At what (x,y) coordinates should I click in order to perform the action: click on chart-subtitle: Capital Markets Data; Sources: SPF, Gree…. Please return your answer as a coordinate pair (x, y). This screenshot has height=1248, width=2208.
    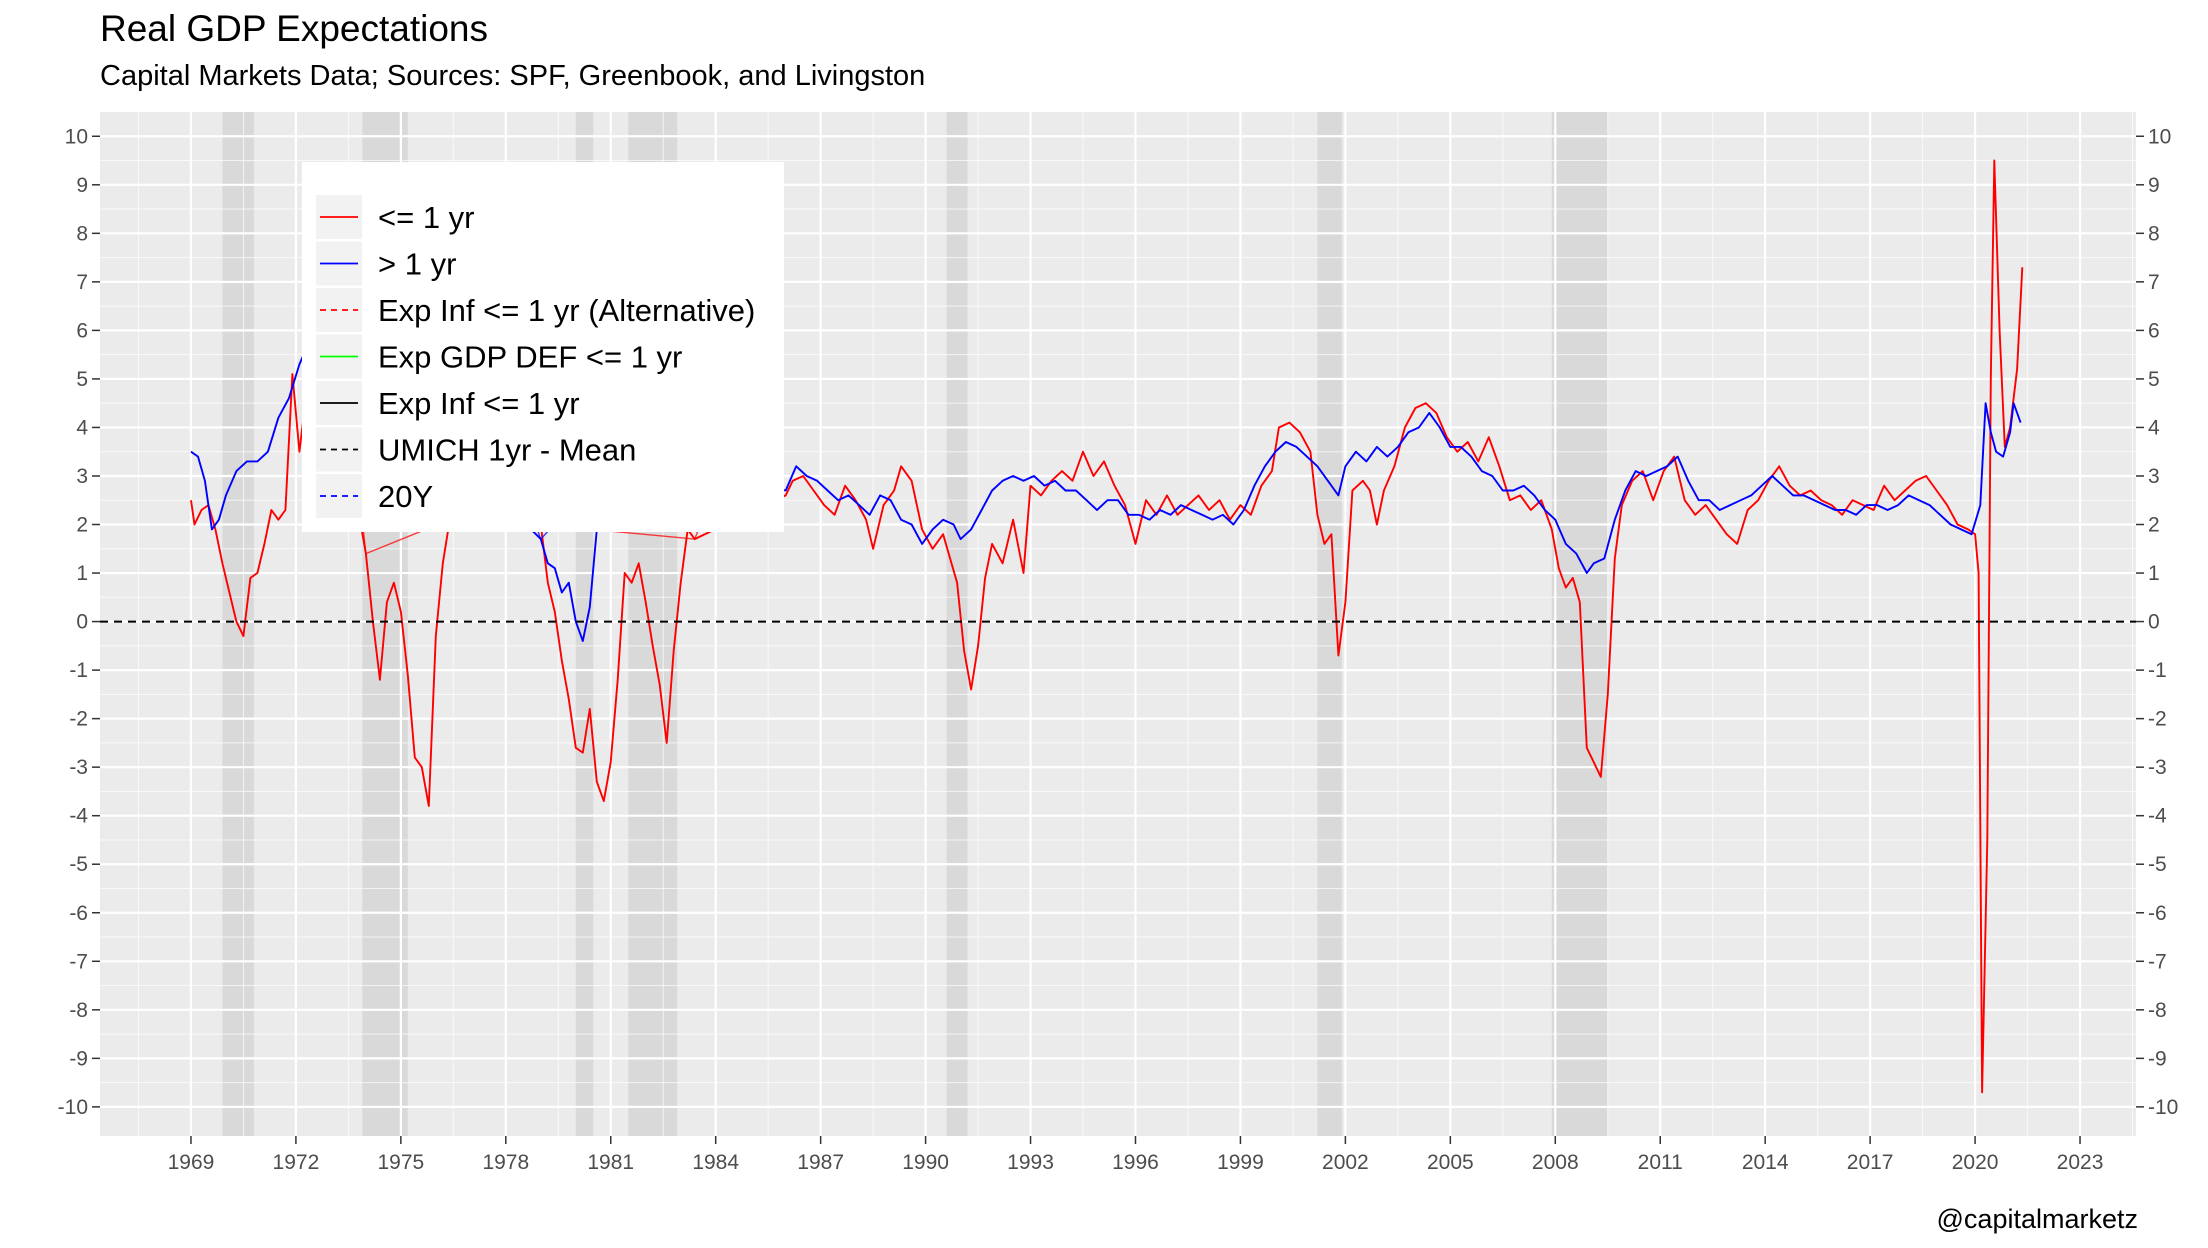
    Looking at the image, I should click on (513, 76).